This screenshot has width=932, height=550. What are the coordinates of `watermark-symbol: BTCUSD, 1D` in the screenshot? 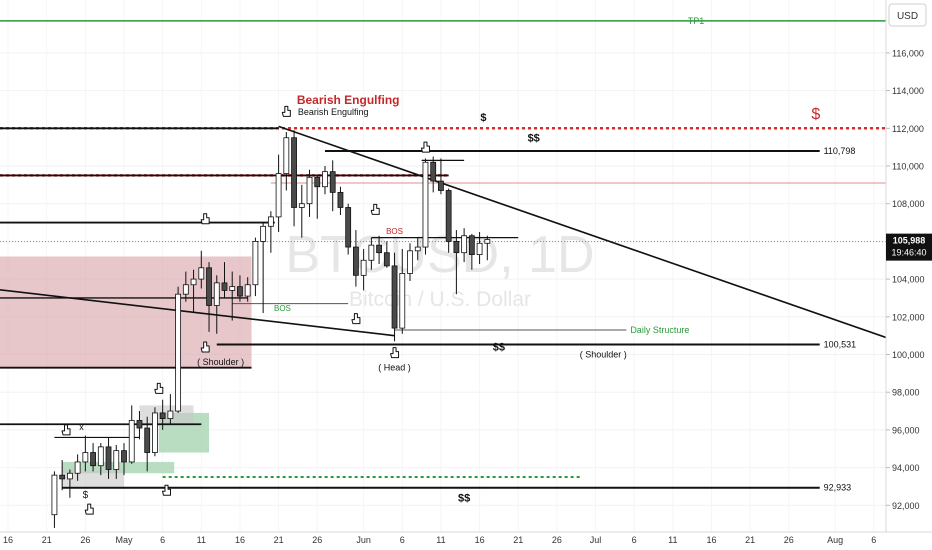 It's located at (439, 255).